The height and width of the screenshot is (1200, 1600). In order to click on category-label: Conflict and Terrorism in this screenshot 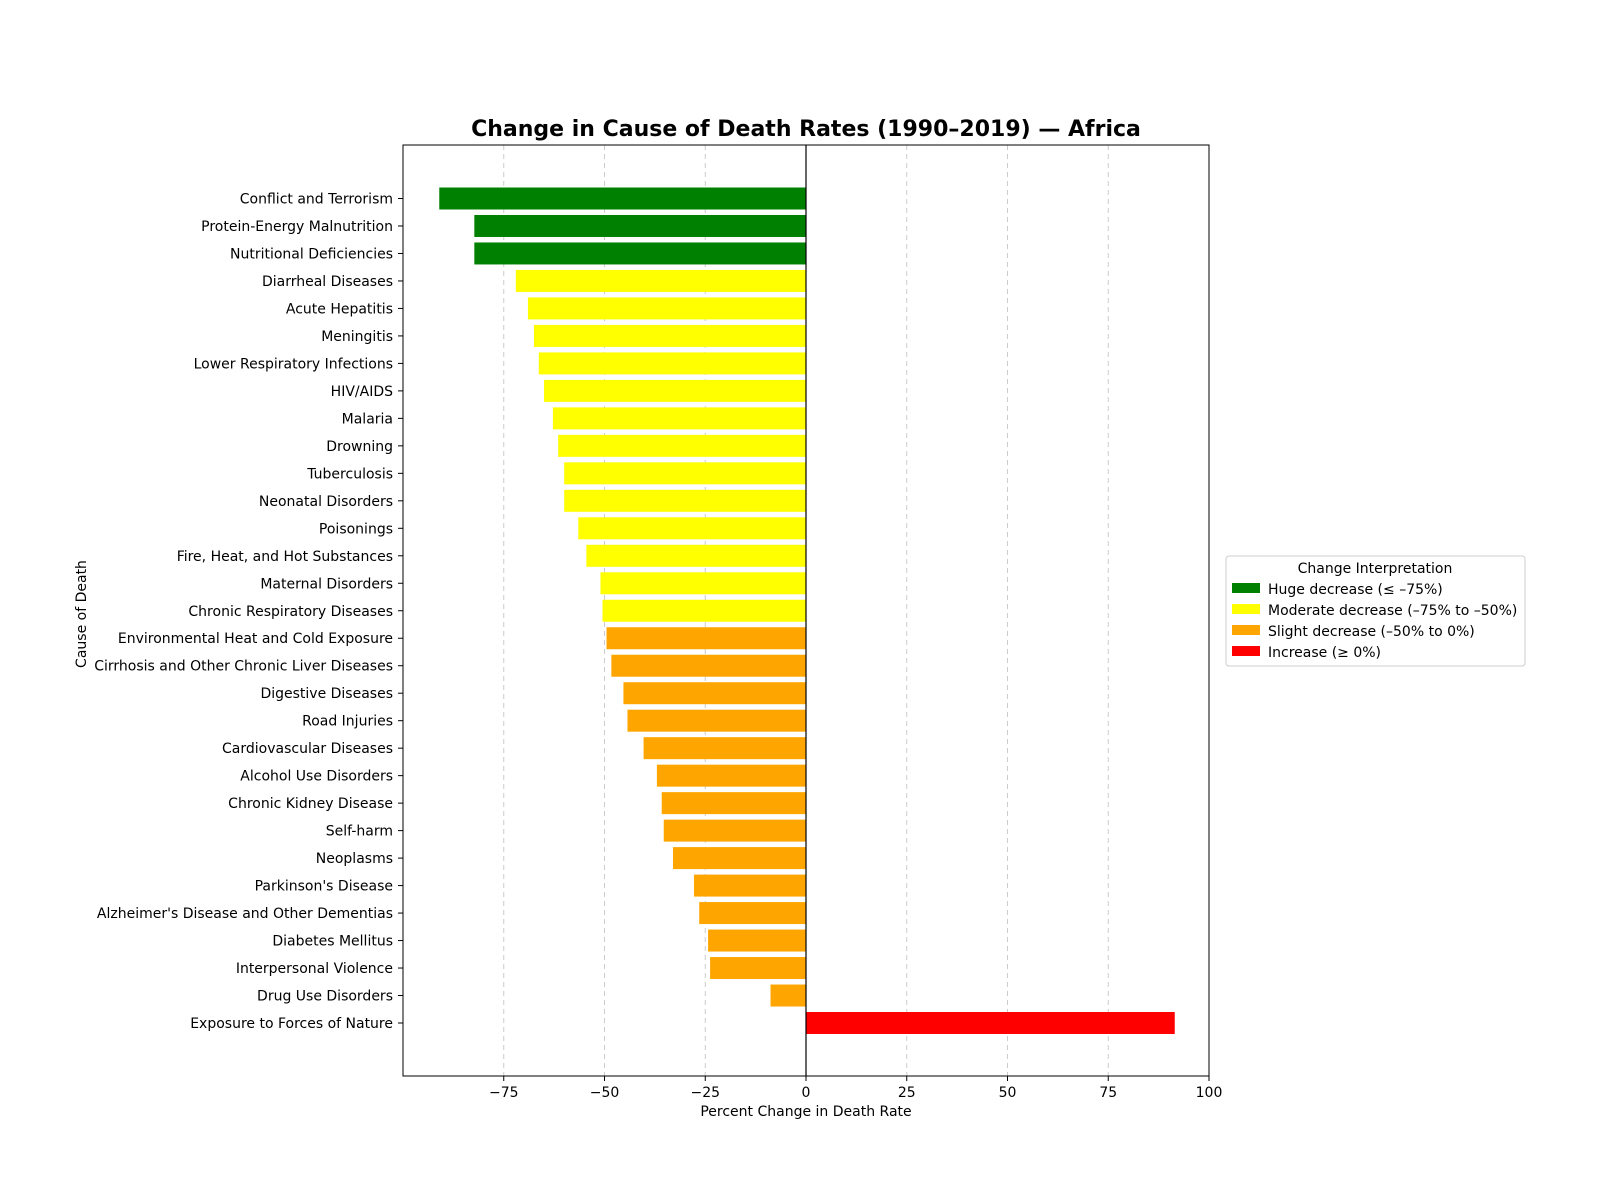, I will do `click(316, 200)`.